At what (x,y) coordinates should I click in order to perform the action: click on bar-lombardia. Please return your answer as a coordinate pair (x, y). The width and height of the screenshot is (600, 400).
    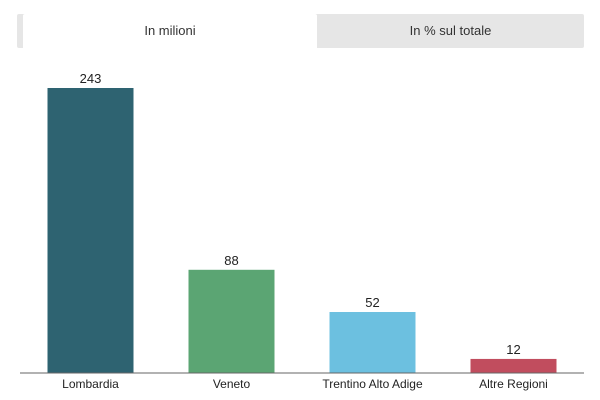
    Looking at the image, I should click on (90, 230).